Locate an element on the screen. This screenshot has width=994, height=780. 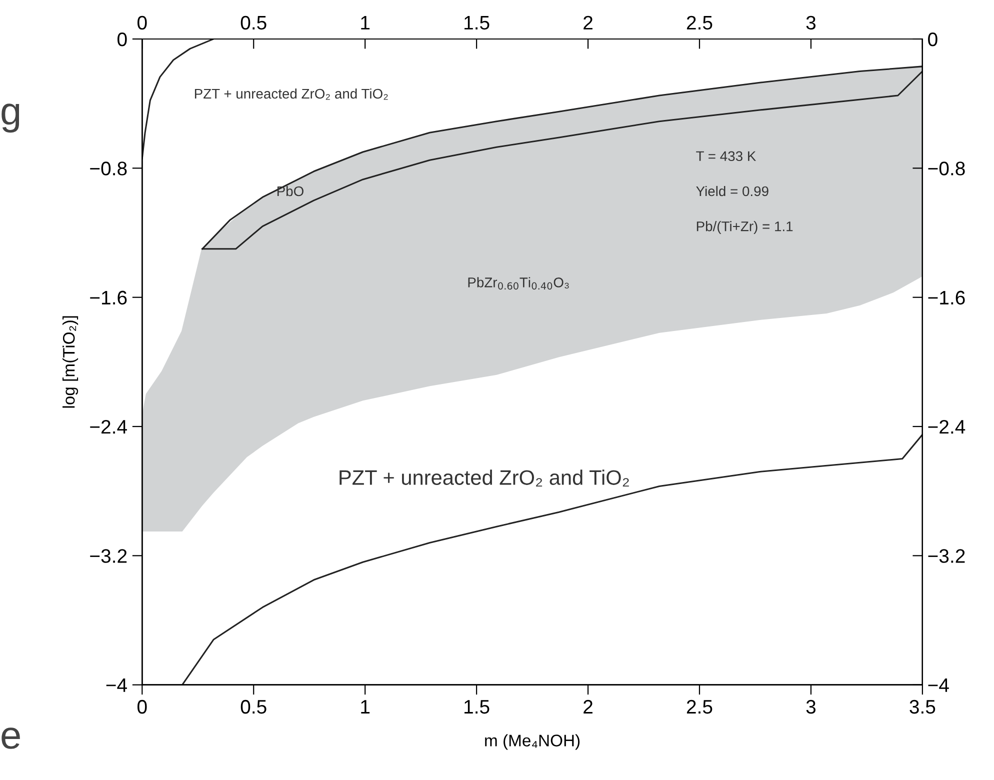
annotation: T = 433 K is located at coordinates (726, 156).